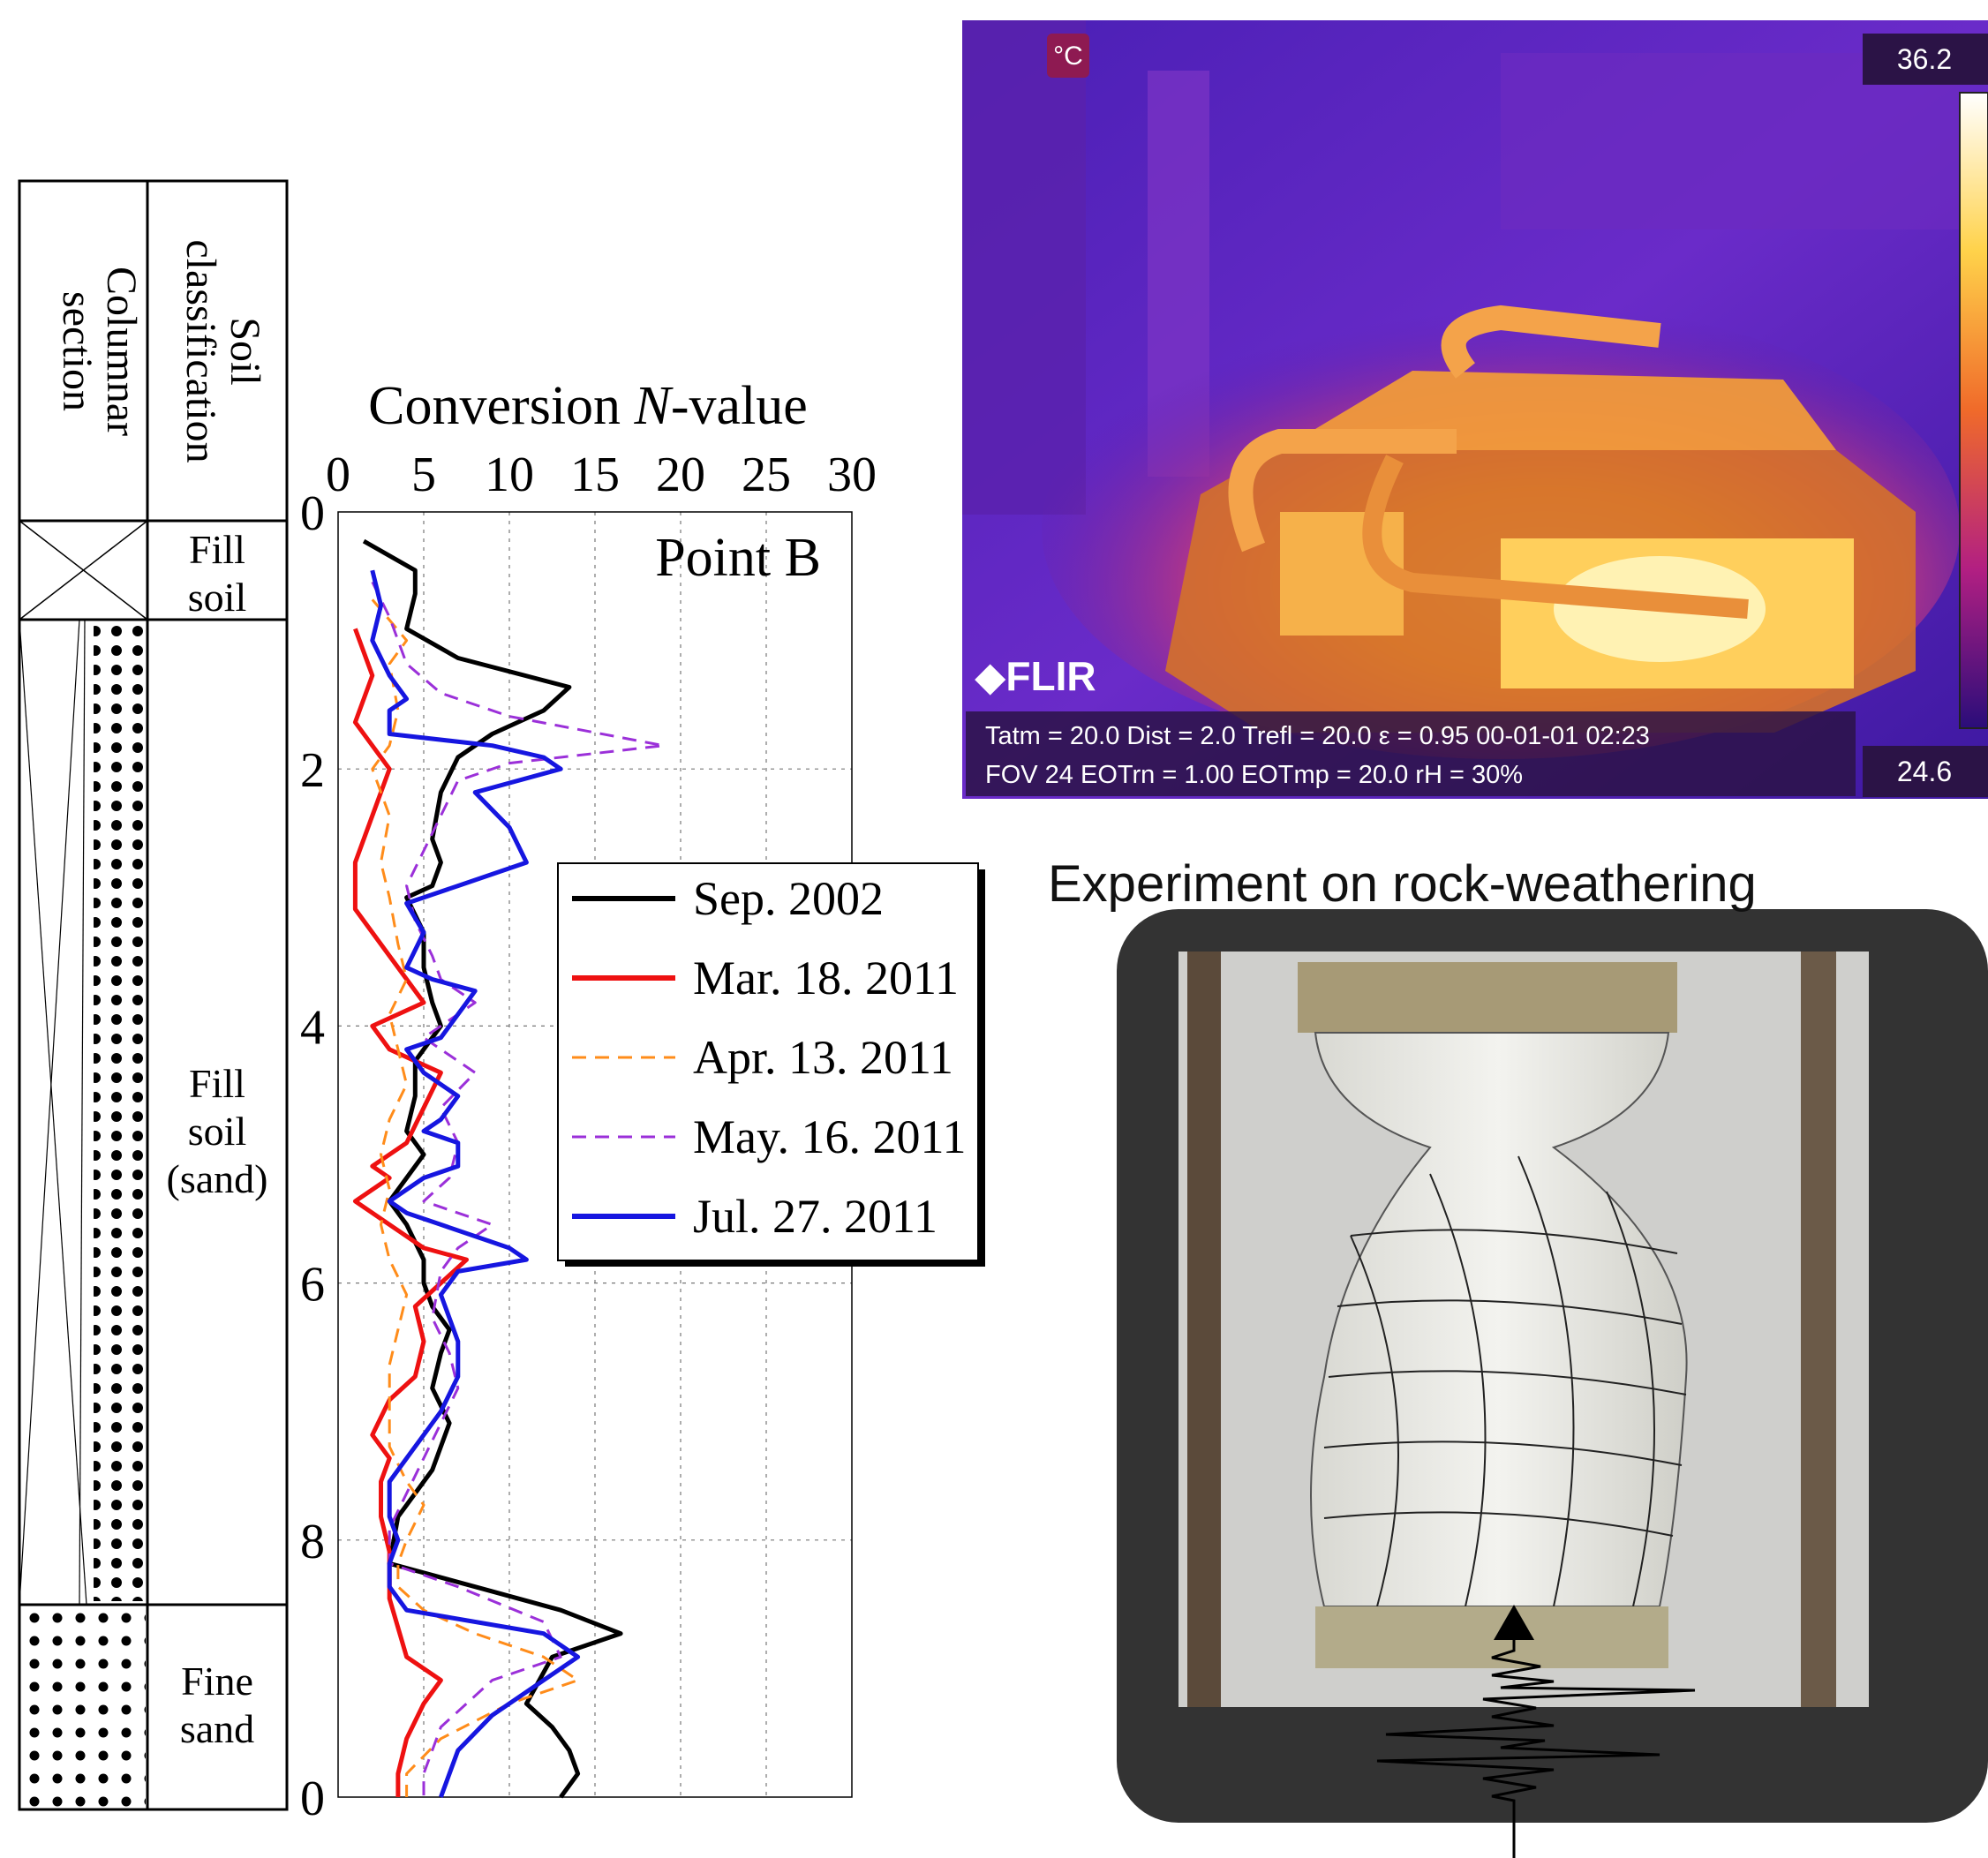 The height and width of the screenshot is (1858, 1988). I want to click on thermal-scale-max-badge, so click(1925, 60).